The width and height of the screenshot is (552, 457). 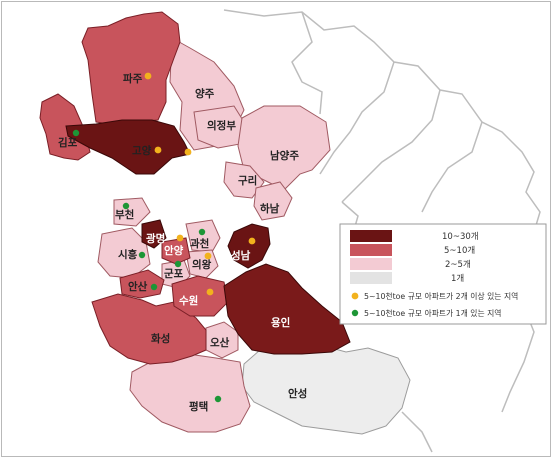 I want to click on label-gwacheon: 과천, so click(x=199, y=243).